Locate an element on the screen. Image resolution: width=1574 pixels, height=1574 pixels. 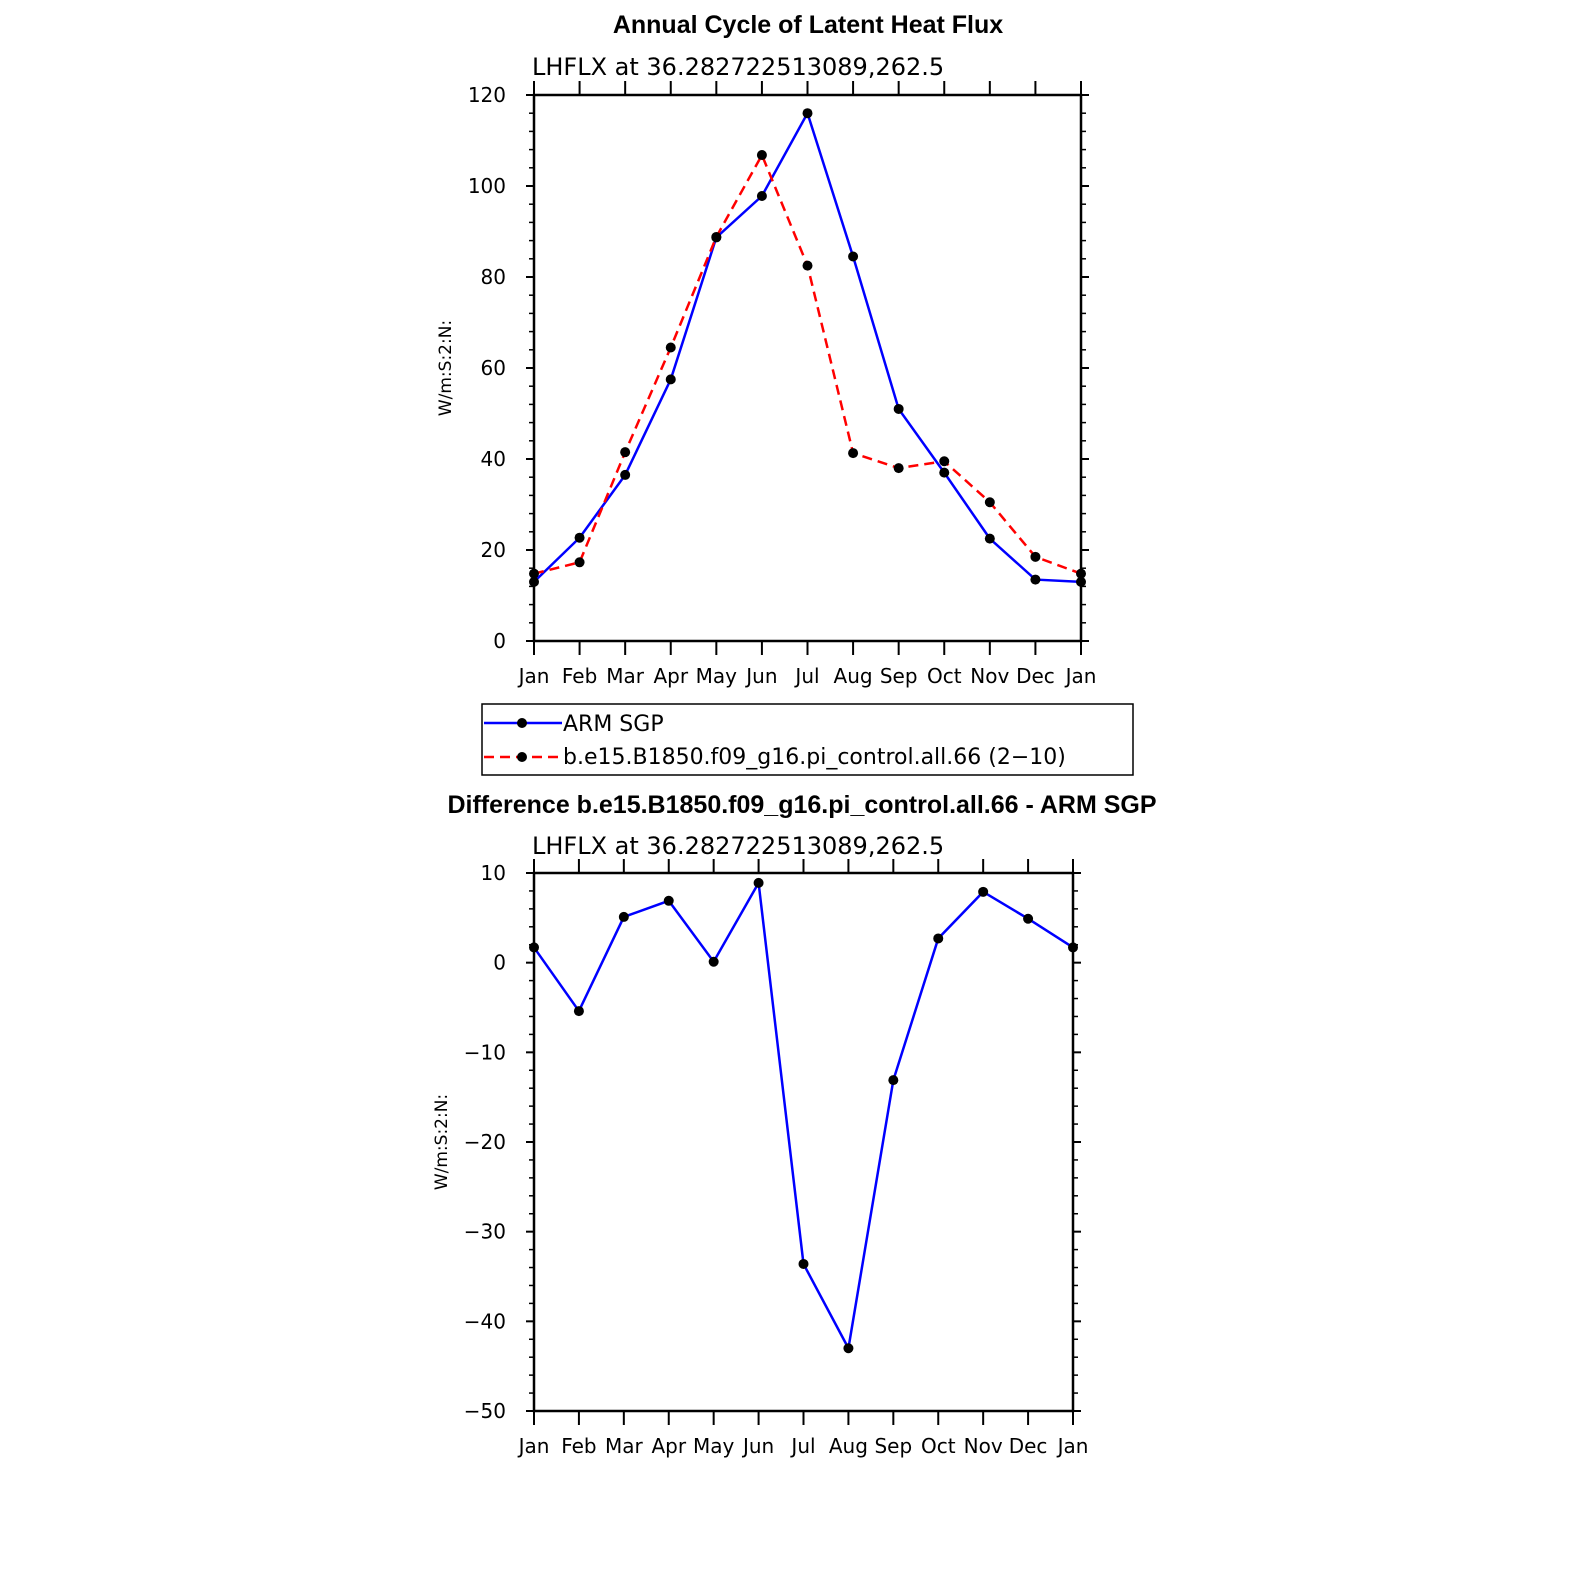
panel1-y-tick-label: 60 is located at coordinates (493, 368).